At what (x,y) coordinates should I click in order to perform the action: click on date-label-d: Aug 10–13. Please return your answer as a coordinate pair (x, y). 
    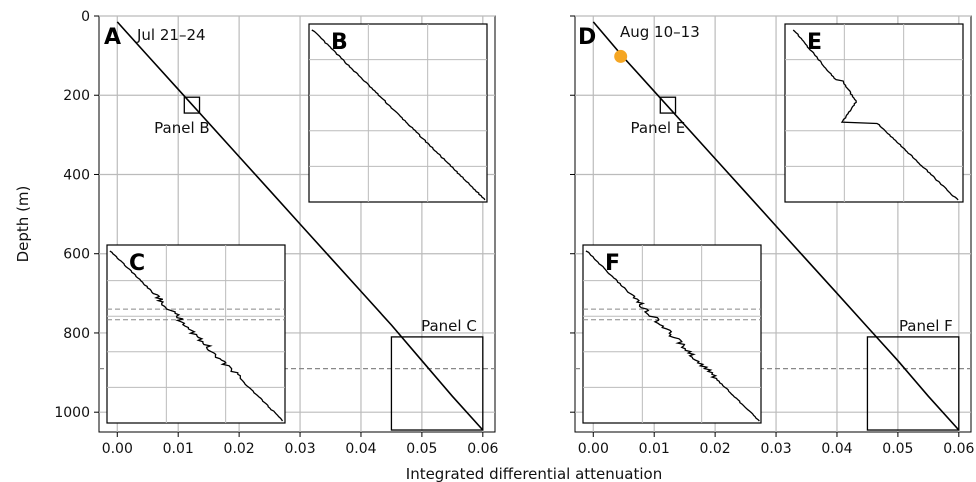
    Looking at the image, I should click on (660, 32).